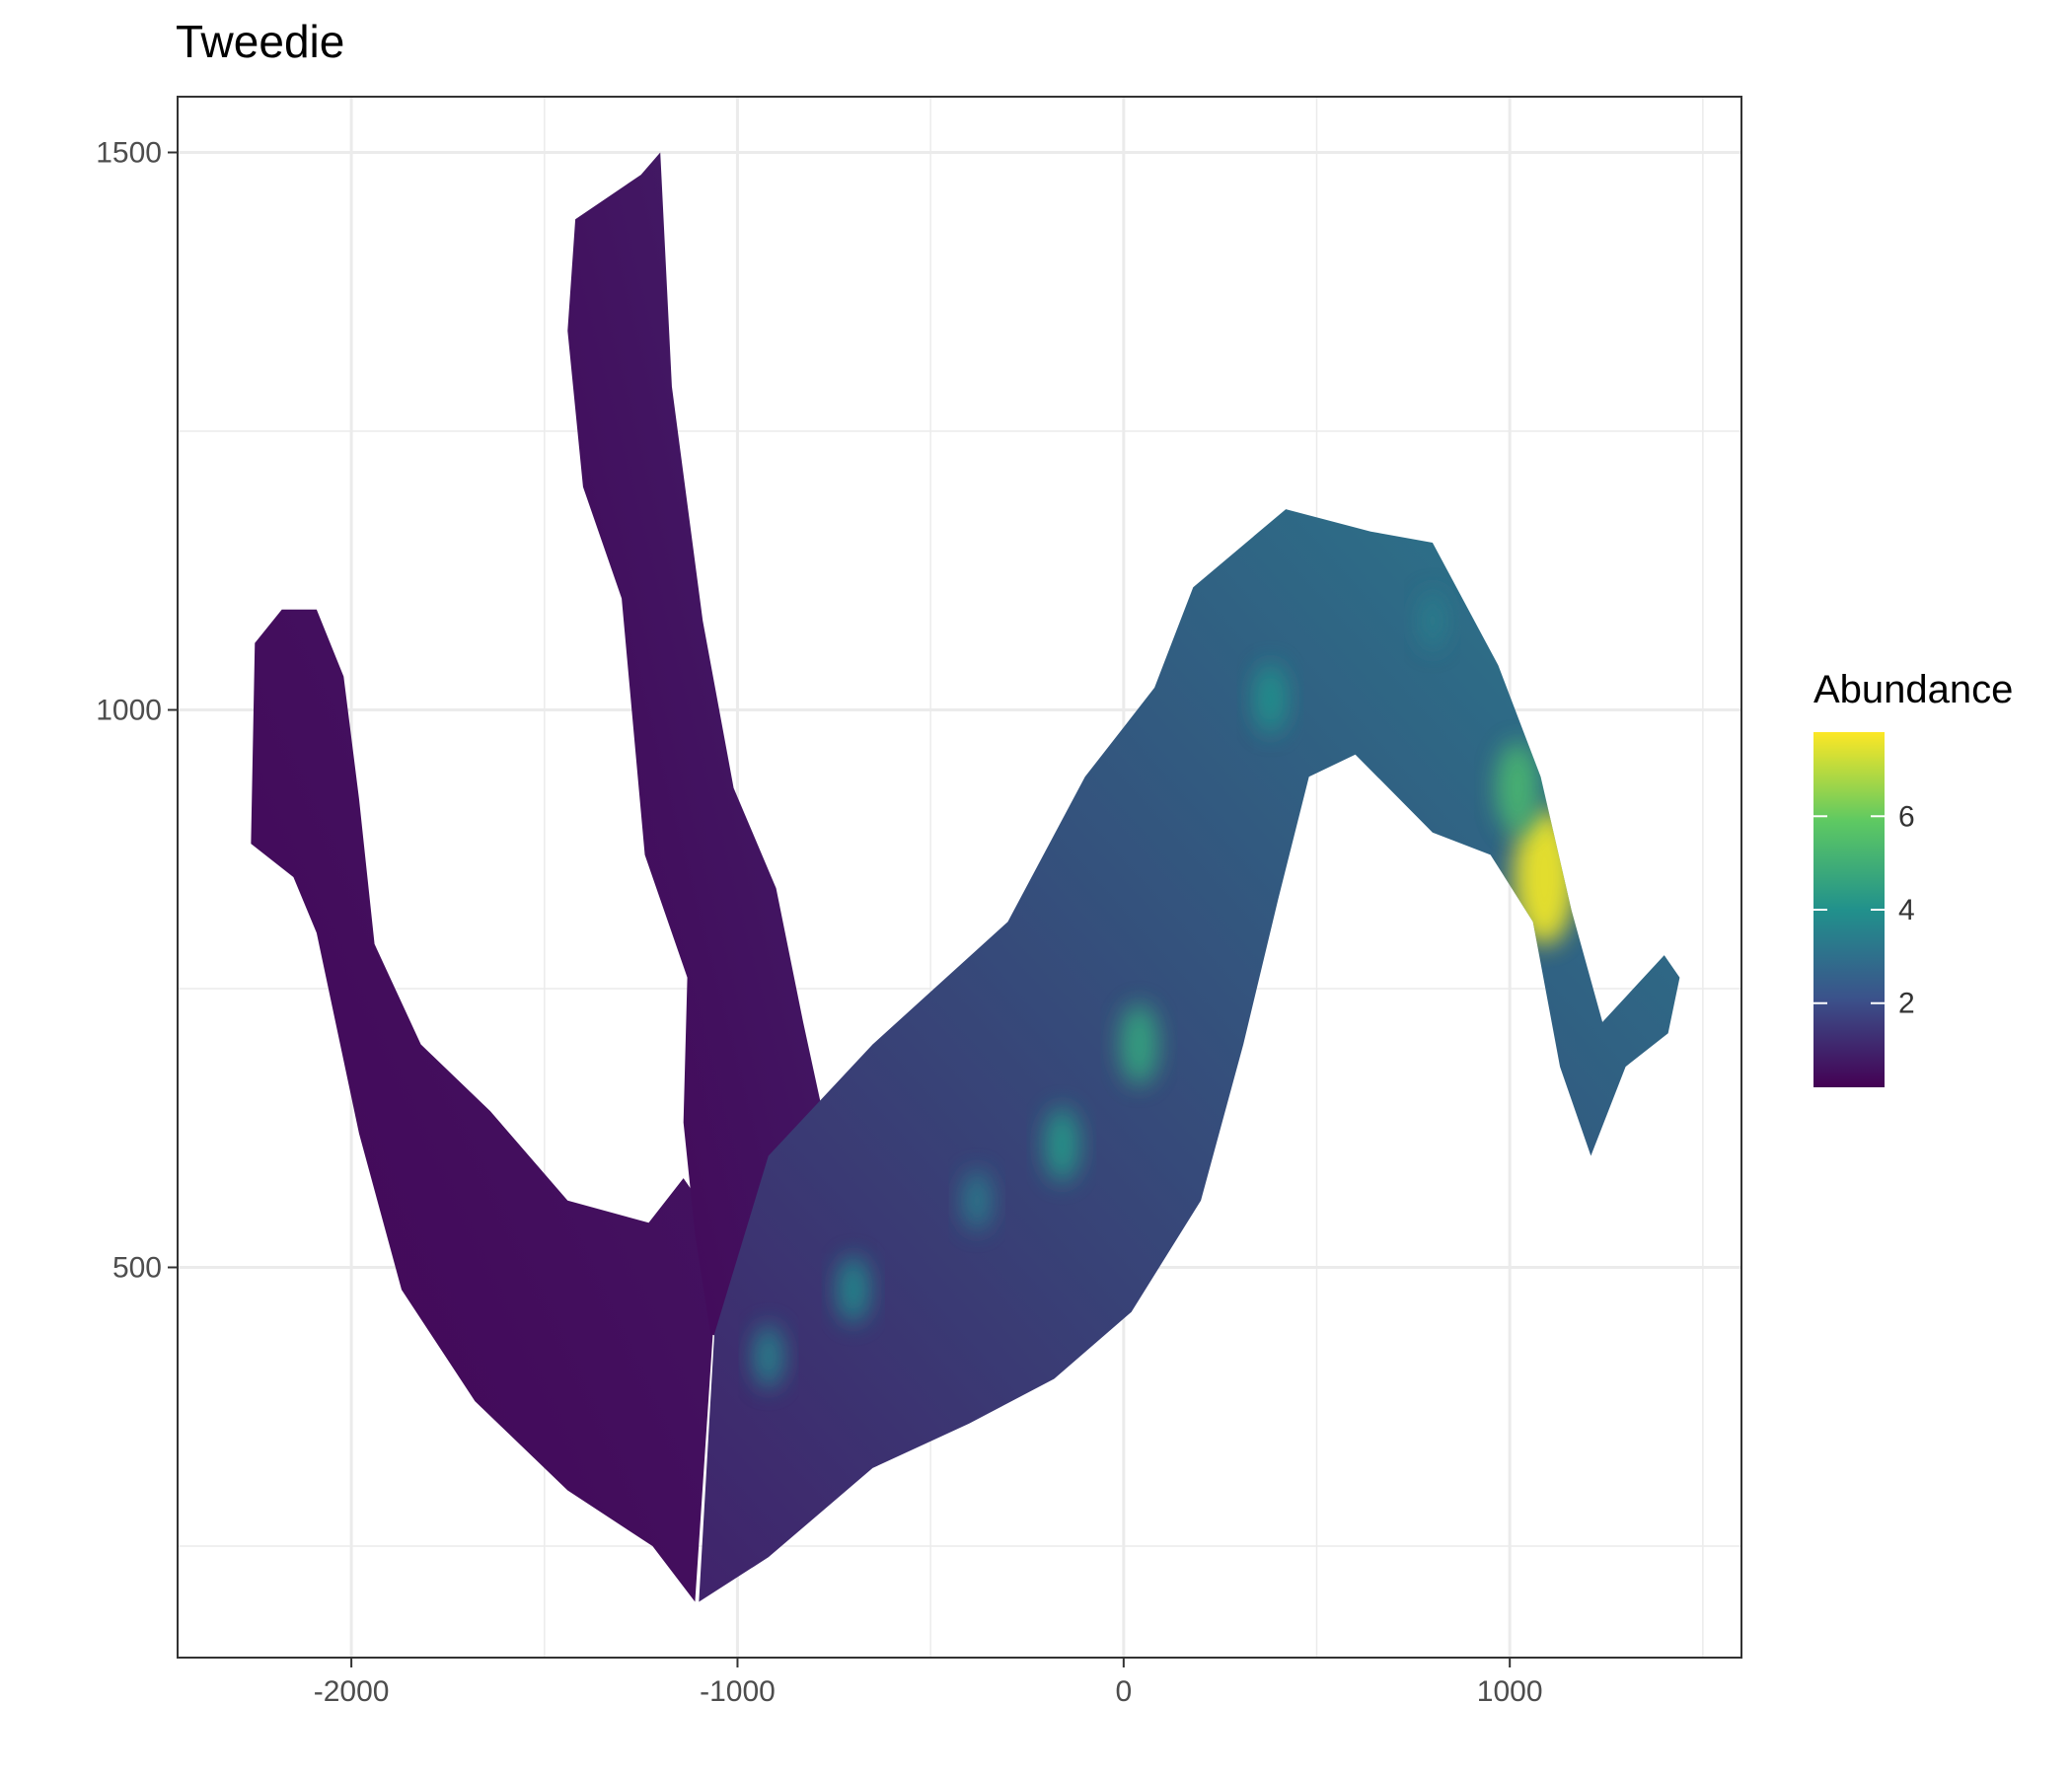  Describe the element at coordinates (260, 42) in the screenshot. I see `chart-title: Tweedie` at that location.